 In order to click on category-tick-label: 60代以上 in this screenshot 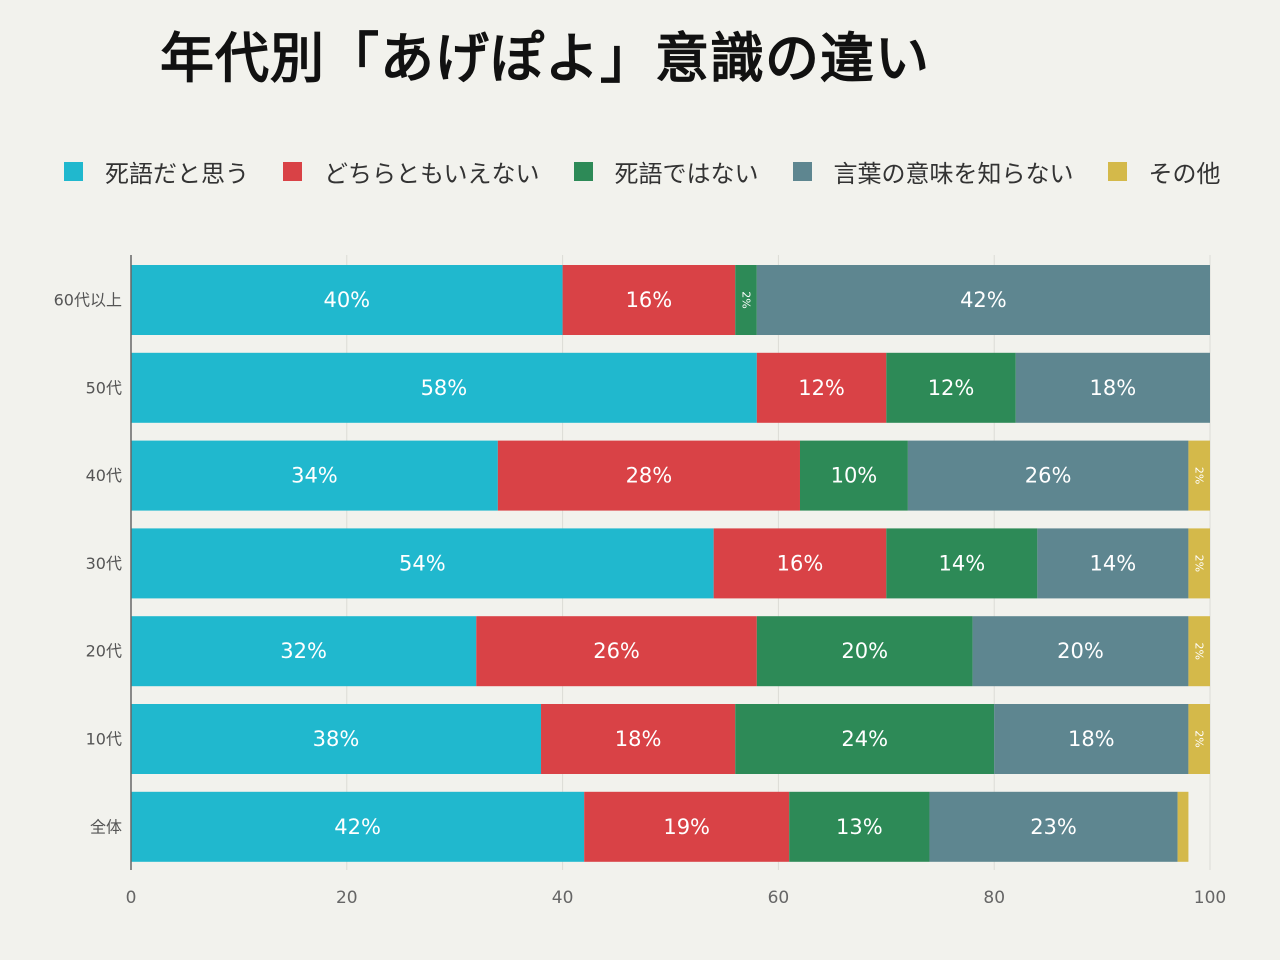, I will do `click(88, 300)`.